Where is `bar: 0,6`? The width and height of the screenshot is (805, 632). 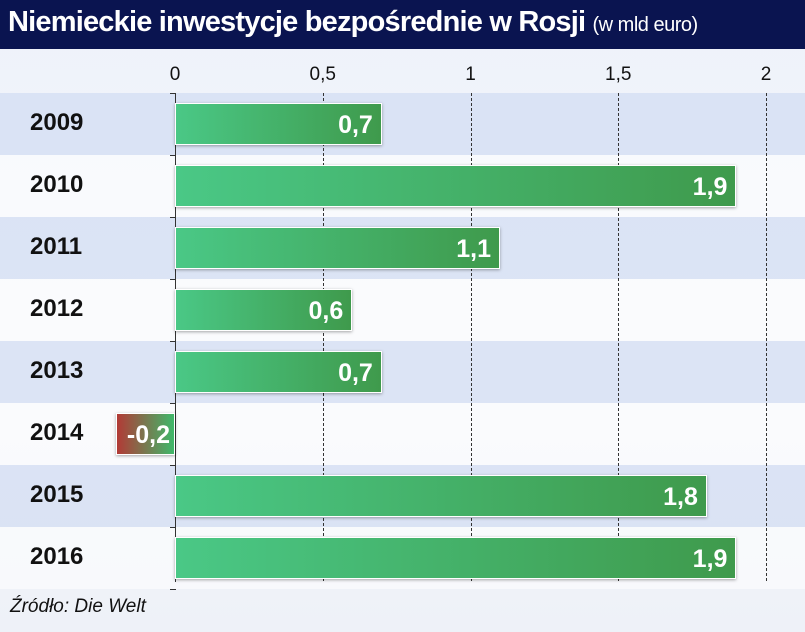
bar: 0,6 is located at coordinates (264, 310).